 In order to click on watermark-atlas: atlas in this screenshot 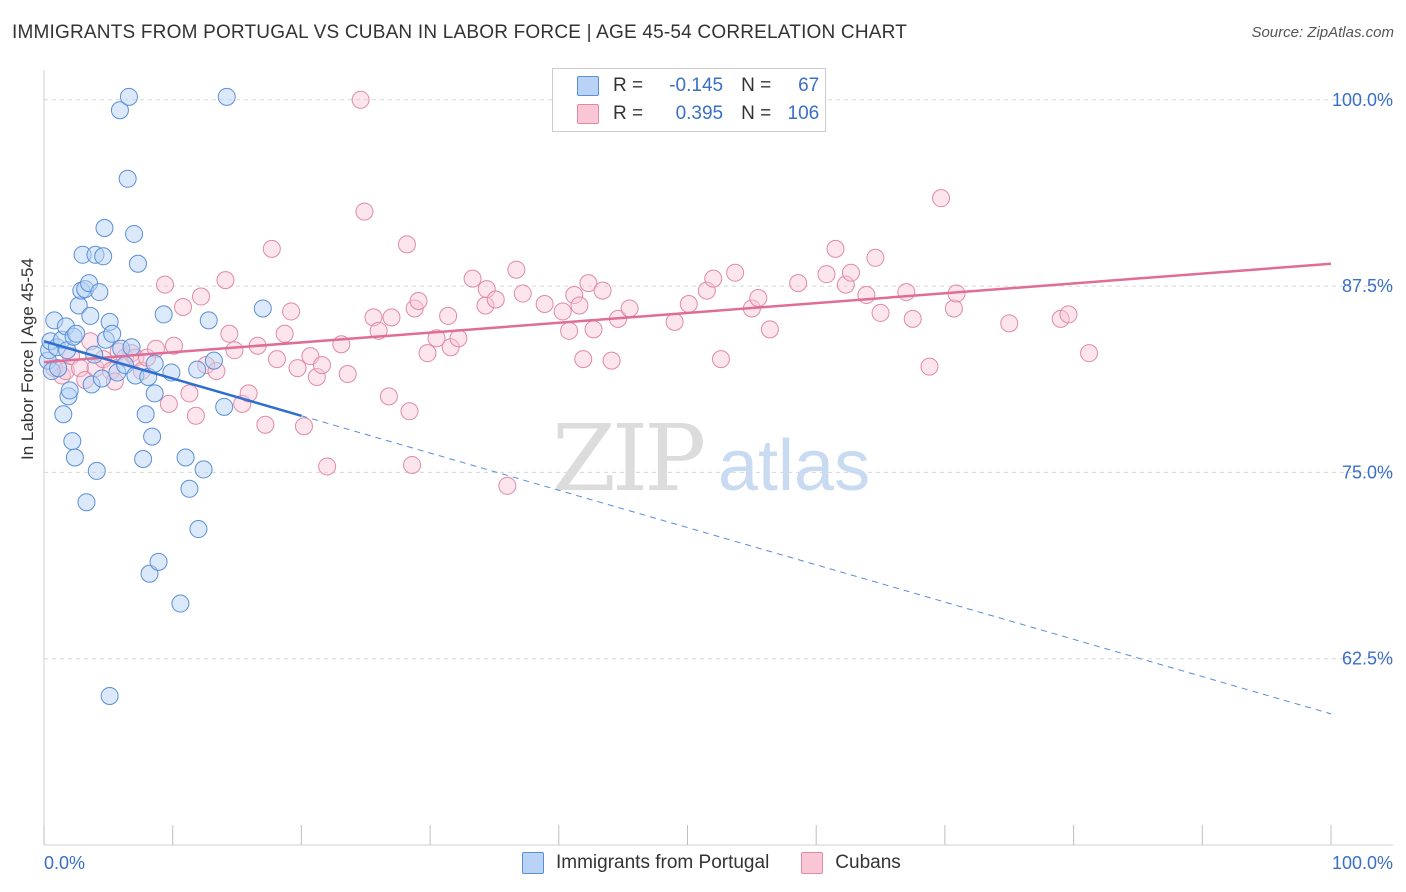, I will do `click(794, 466)`.